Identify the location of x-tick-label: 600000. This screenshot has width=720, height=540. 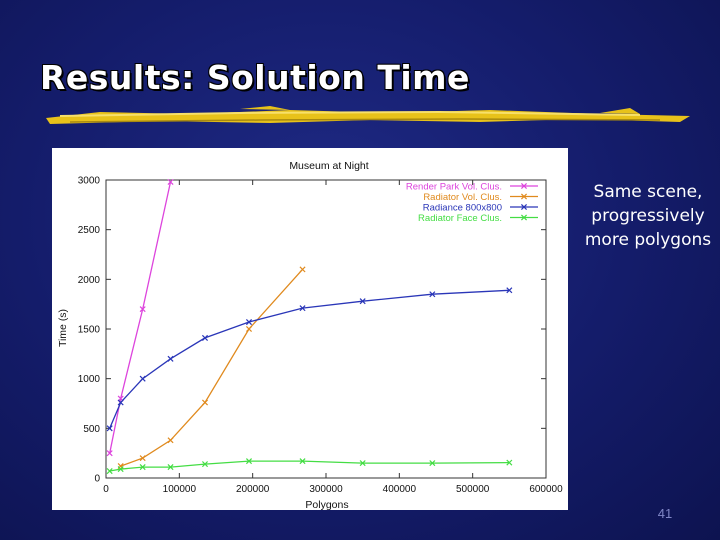
(546, 489).